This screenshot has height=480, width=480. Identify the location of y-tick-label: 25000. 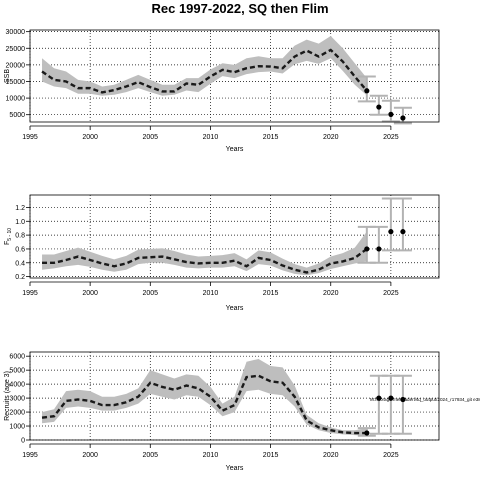
(16, 49).